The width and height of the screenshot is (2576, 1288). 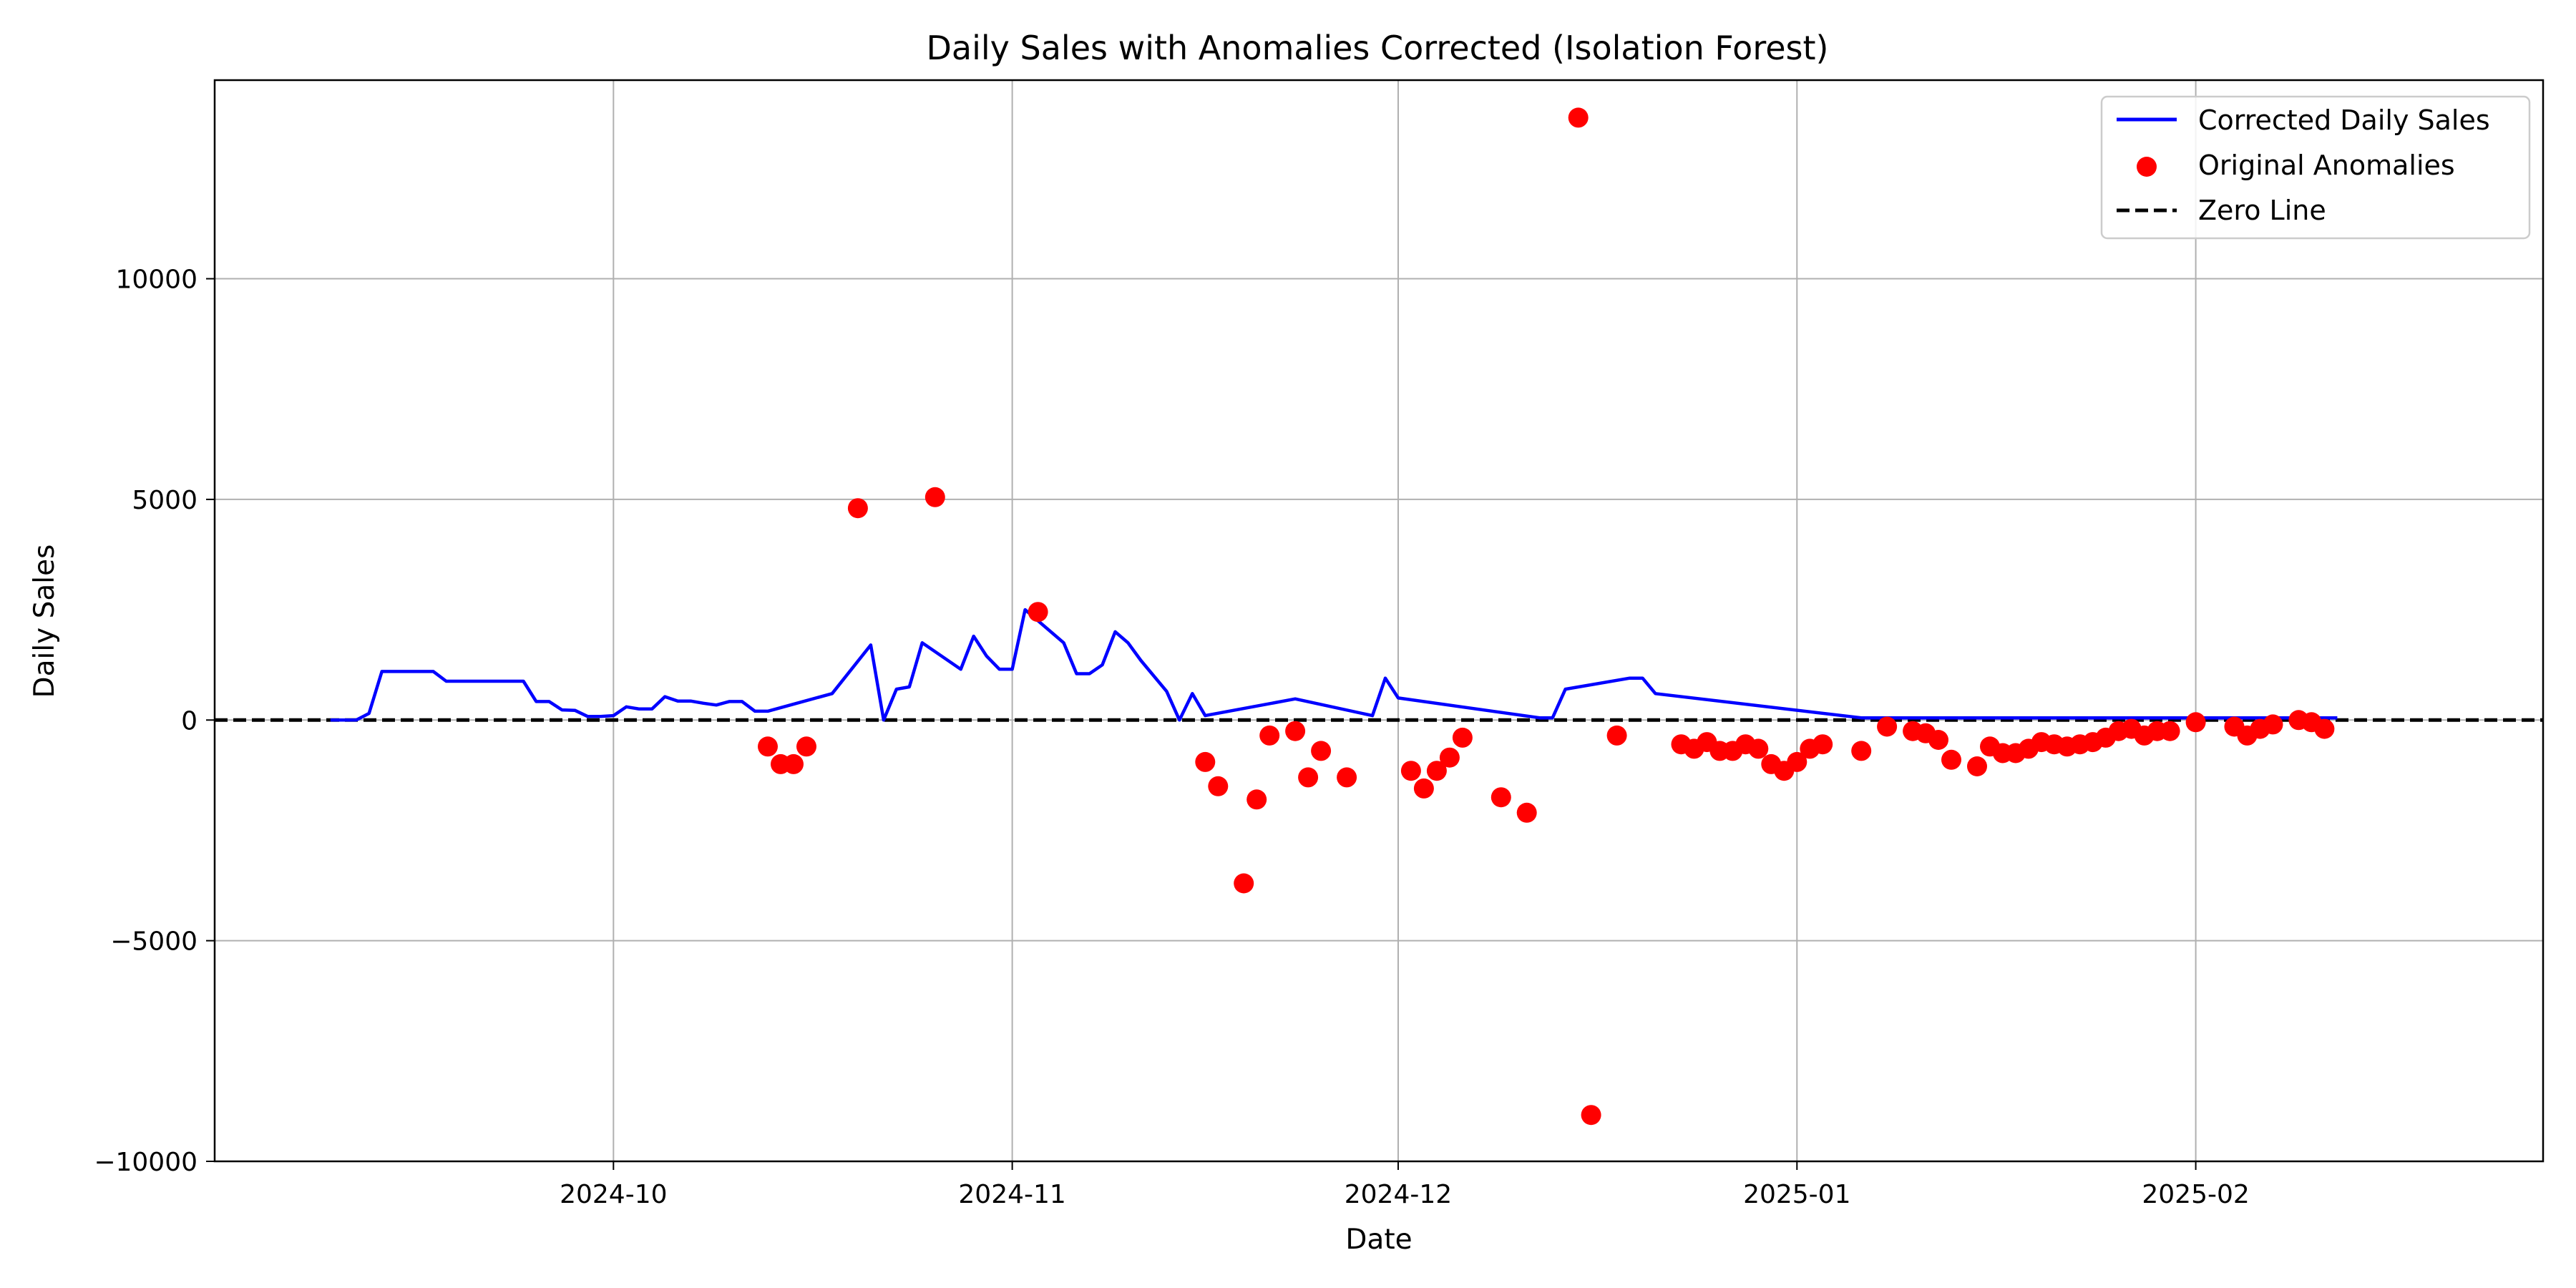 What do you see at coordinates (45, 621) in the screenshot?
I see `y-axis-label: Daily Sales` at bounding box center [45, 621].